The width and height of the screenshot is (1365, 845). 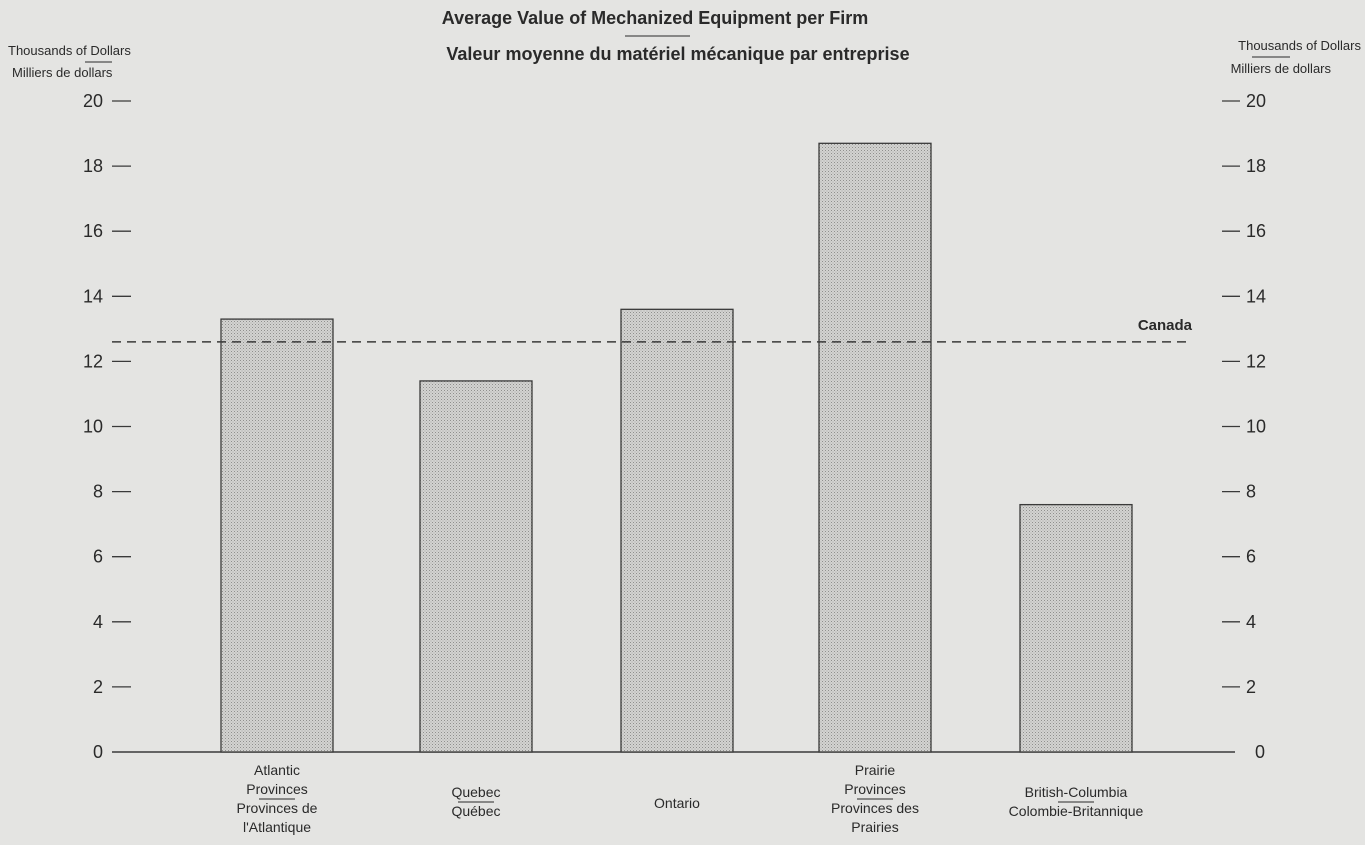 I want to click on canada-reference-label: Canada, so click(x=1165, y=325).